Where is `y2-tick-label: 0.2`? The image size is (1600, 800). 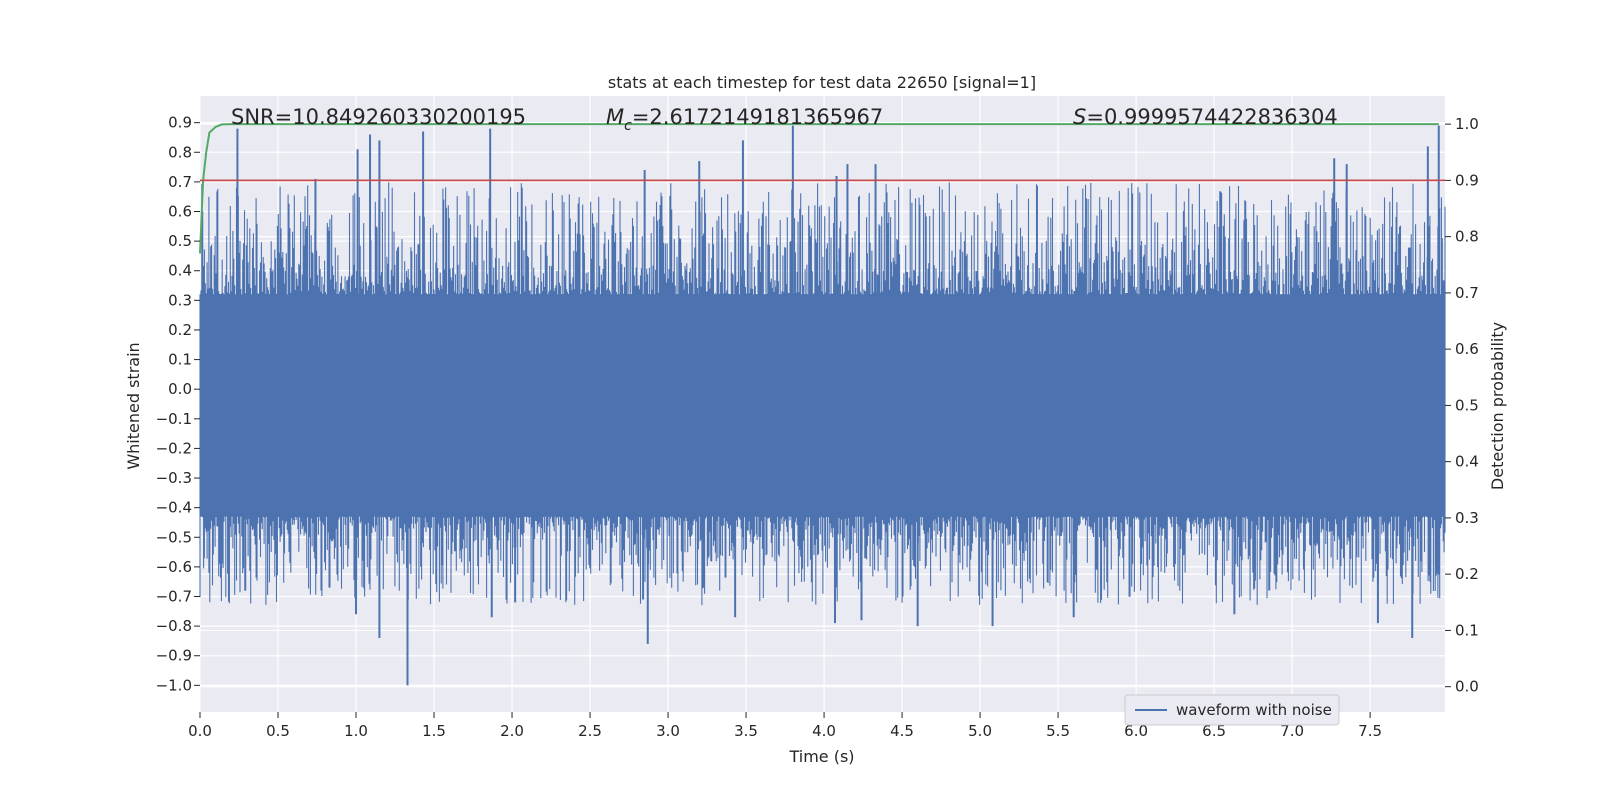
y2-tick-label: 0.2 is located at coordinates (1467, 574).